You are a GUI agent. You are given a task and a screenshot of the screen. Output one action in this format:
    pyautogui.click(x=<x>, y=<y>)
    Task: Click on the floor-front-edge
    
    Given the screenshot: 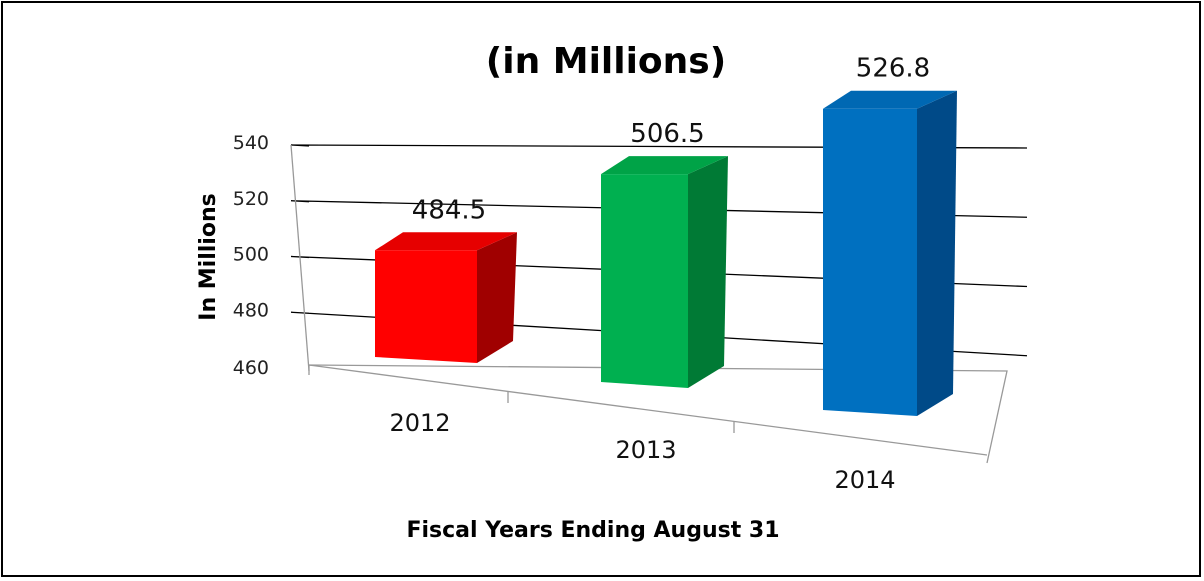 What is the action you would take?
    pyautogui.click(x=648, y=410)
    